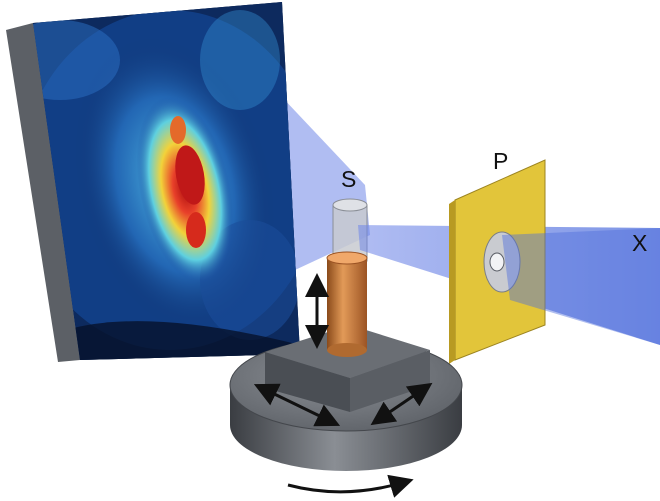 This screenshot has width=660, height=501. Describe the element at coordinates (501, 161) in the screenshot. I see `label-plate: P` at that location.